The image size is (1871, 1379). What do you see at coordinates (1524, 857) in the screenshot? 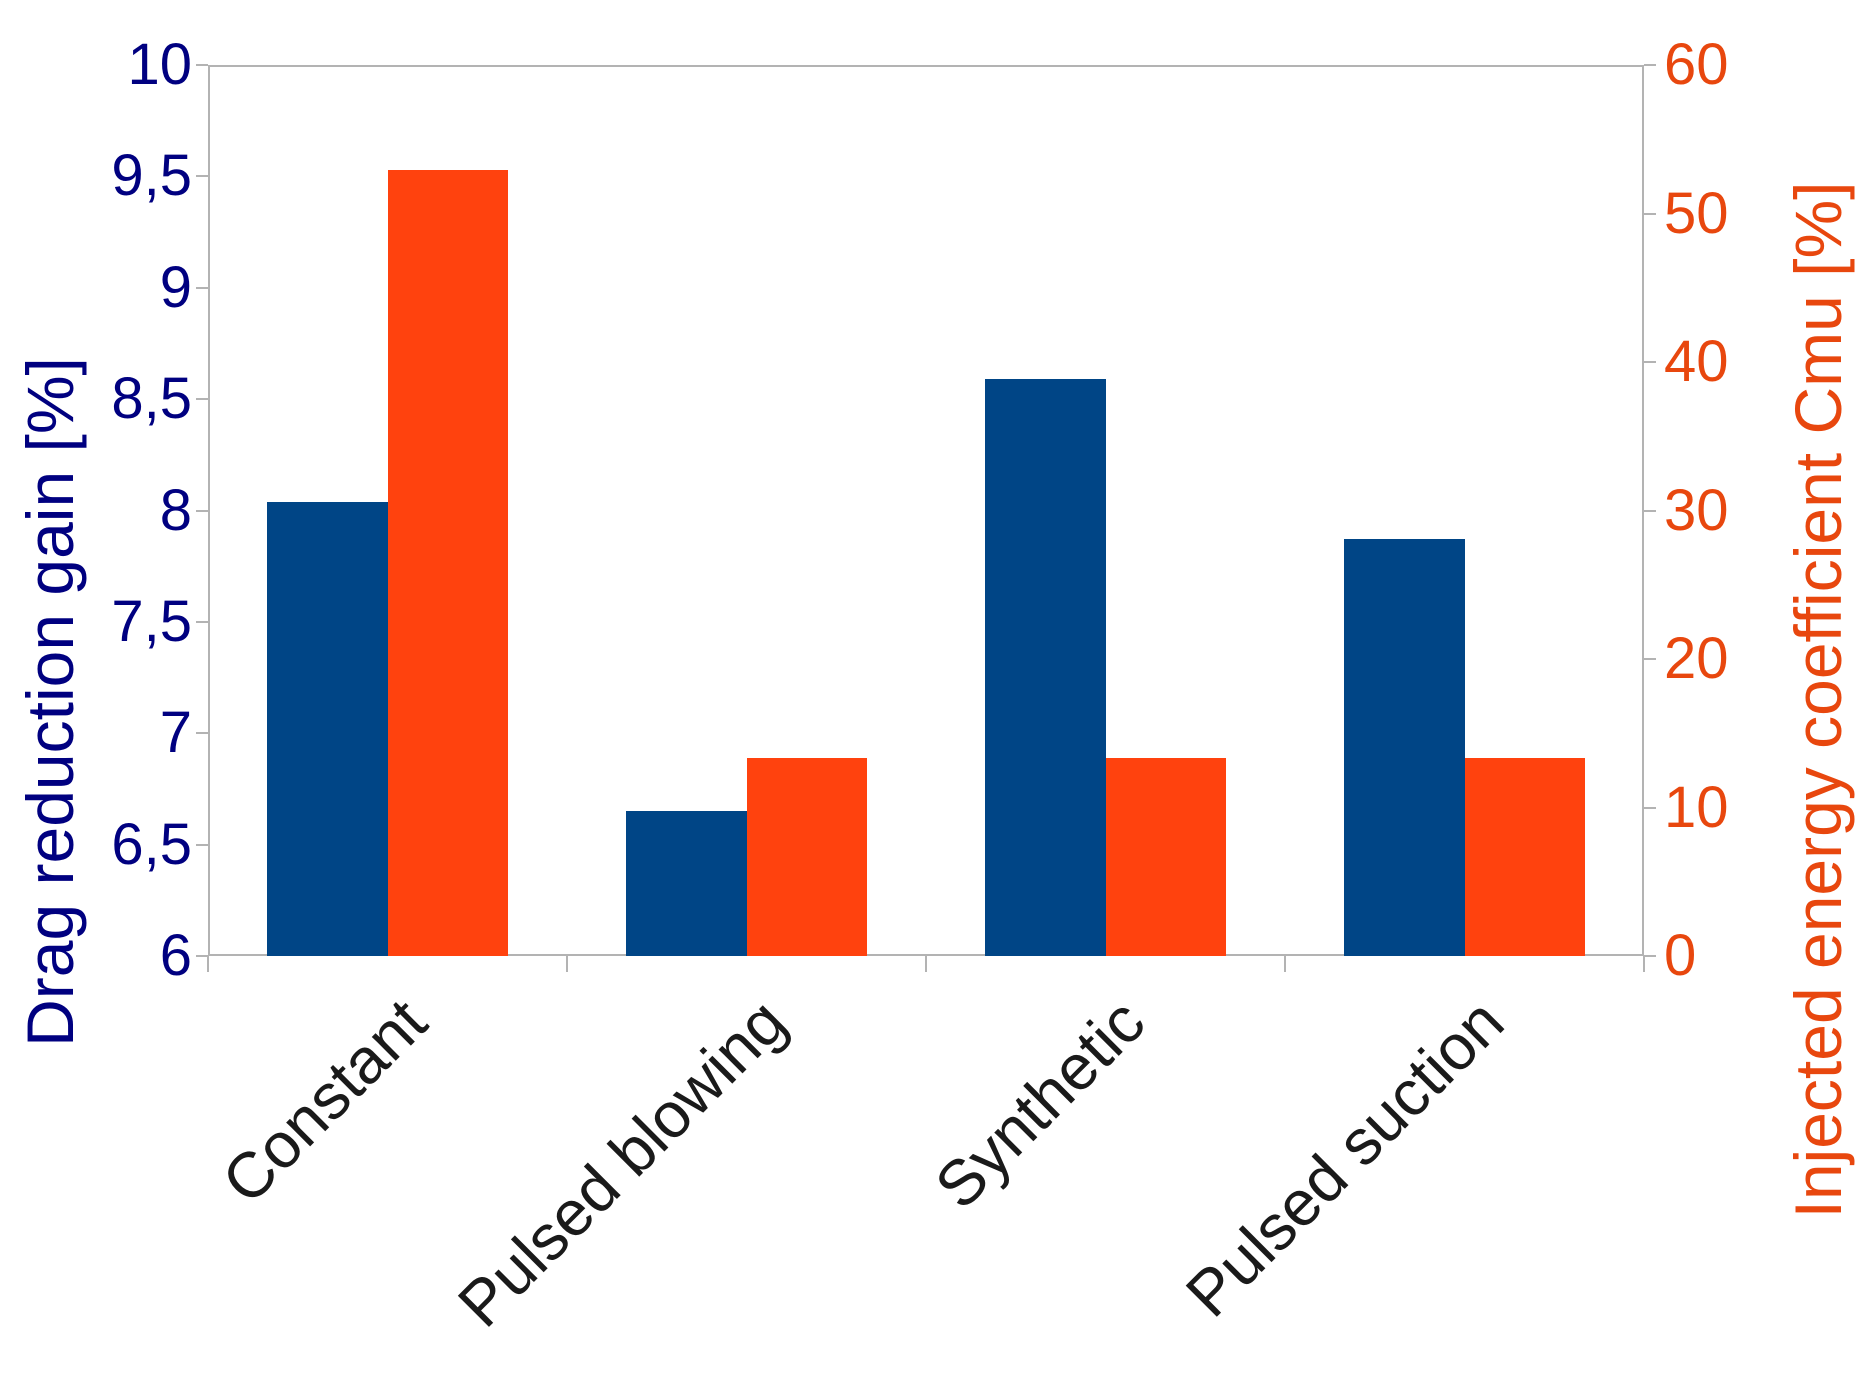
I see `bar-injected-energy-coefficient-cmu-pulsed-suction` at bounding box center [1524, 857].